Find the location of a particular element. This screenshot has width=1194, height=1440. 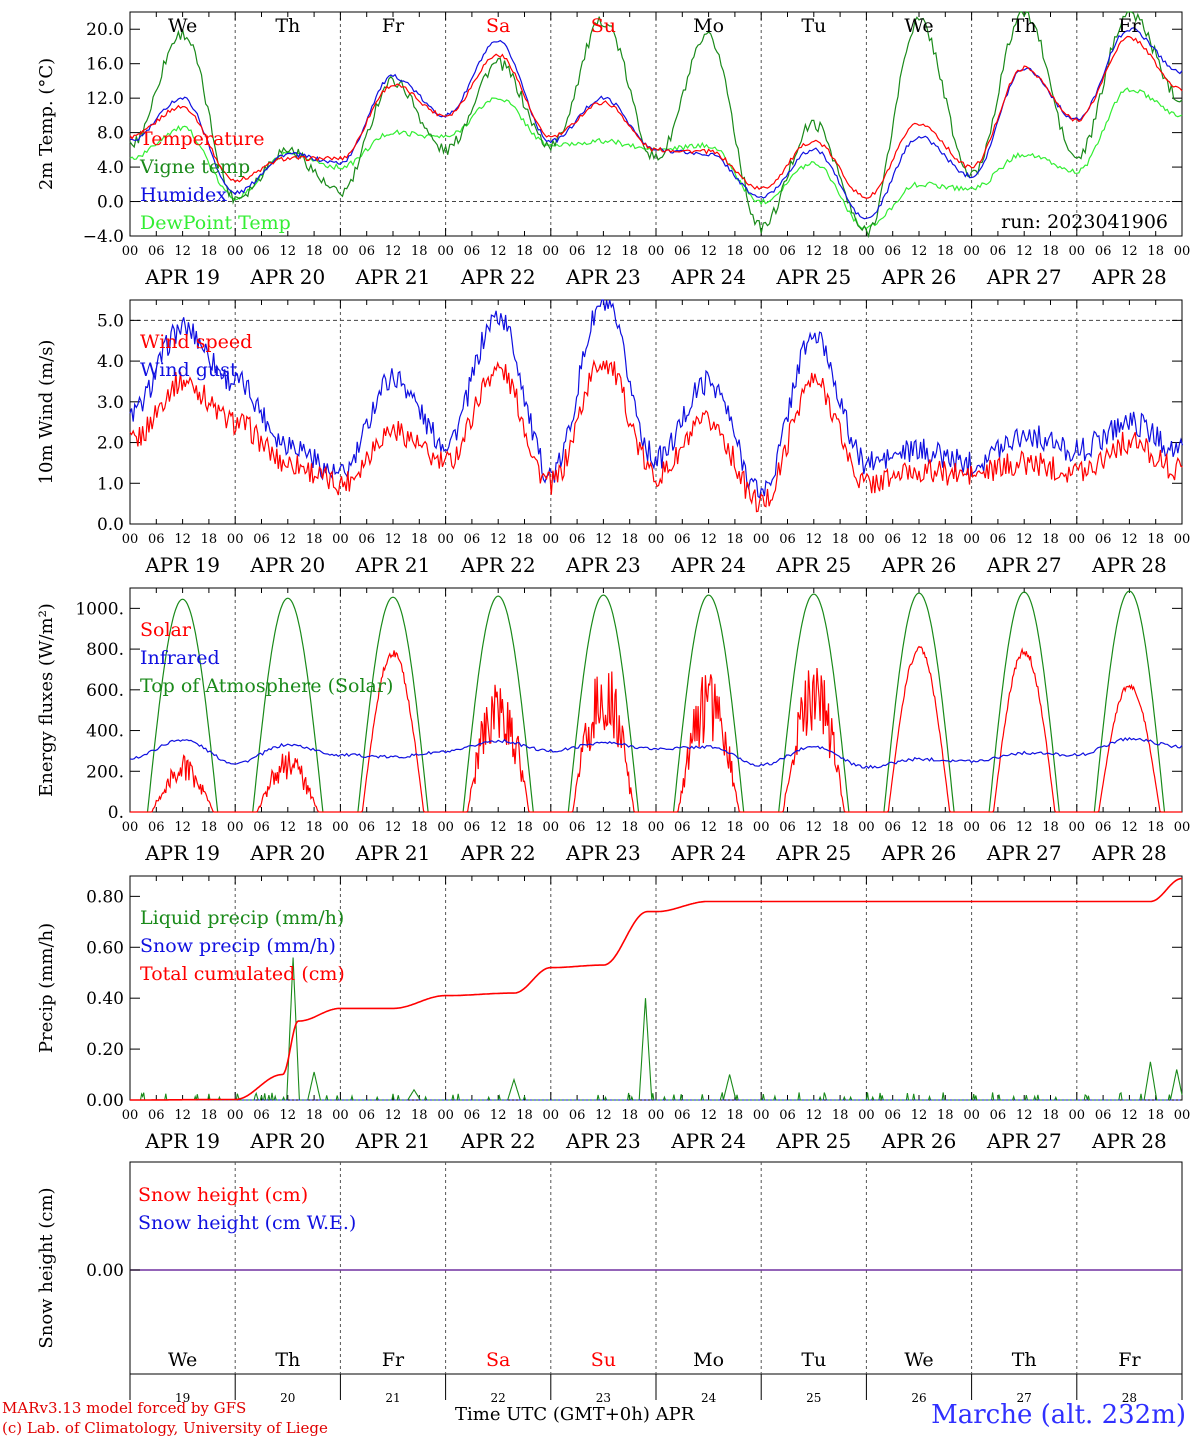

legend-entry: Total cumulated (cm) is located at coordinates (242, 974).